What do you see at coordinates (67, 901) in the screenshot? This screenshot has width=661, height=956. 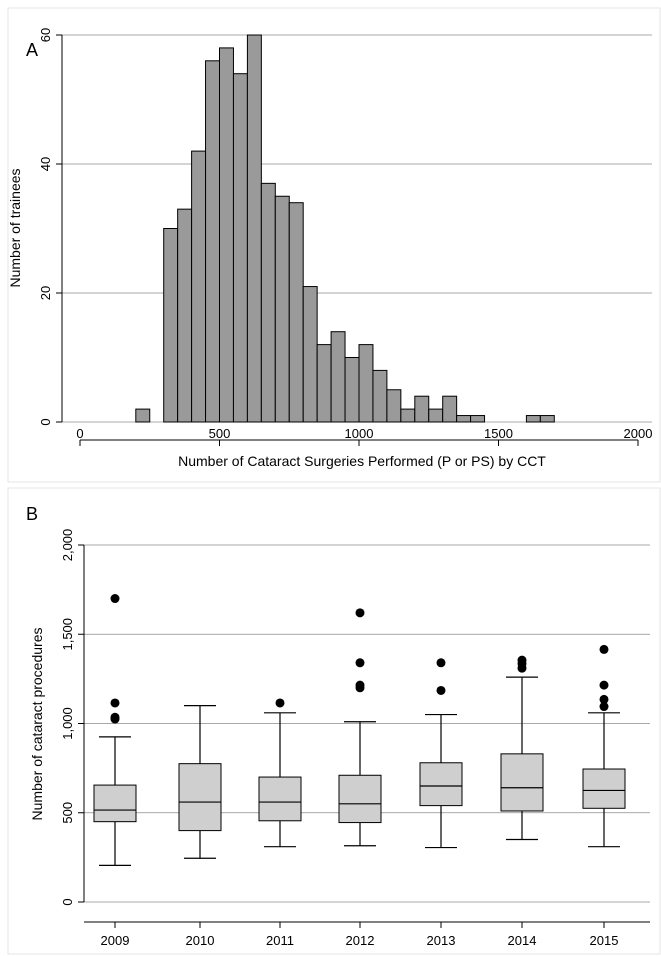 I see `panel-b-y-tick-label: 0` at bounding box center [67, 901].